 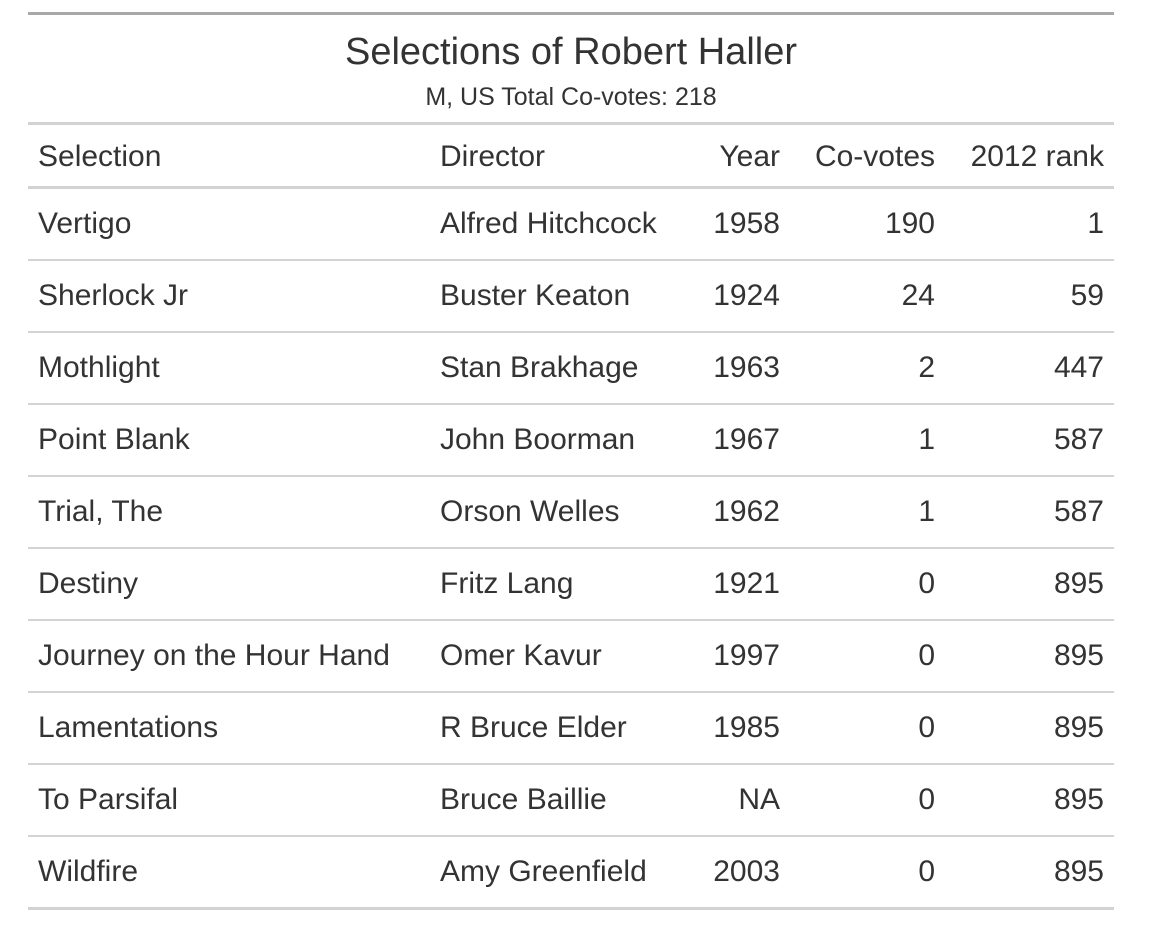 I want to click on cell-year: 1985, so click(x=740, y=728).